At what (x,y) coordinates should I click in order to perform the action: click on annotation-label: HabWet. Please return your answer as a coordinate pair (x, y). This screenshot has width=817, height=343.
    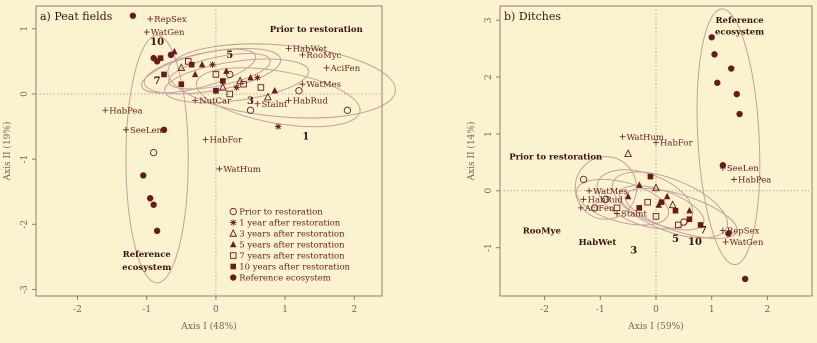
    Looking at the image, I should click on (598, 243).